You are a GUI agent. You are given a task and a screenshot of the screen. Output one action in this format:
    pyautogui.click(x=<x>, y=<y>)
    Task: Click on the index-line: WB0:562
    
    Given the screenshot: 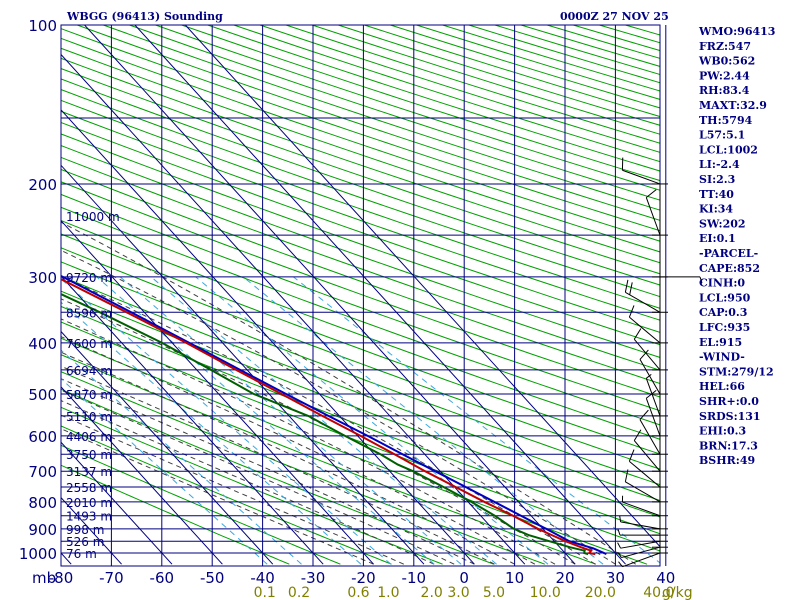 What is the action you would take?
    pyautogui.click(x=726, y=61)
    